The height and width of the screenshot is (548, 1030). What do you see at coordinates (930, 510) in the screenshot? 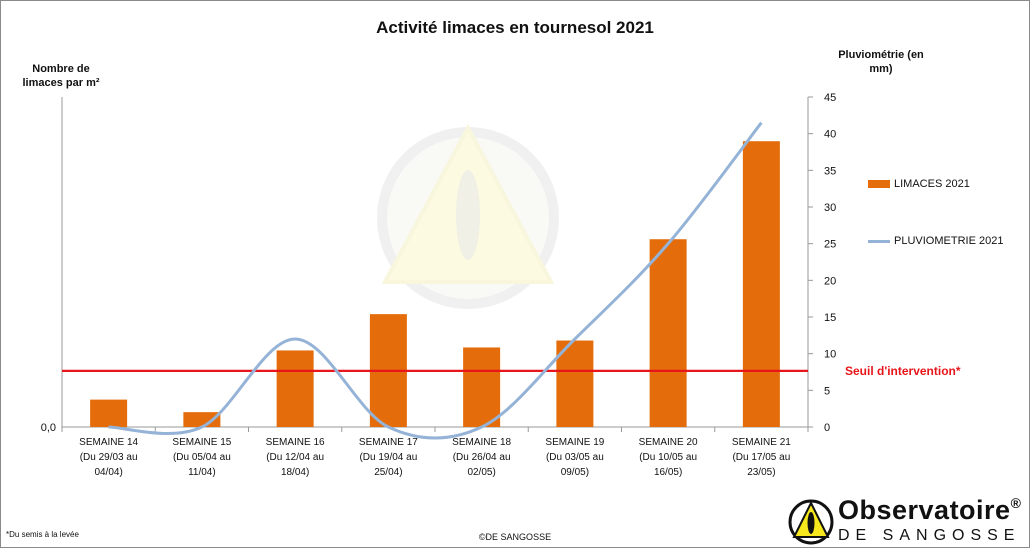
I see `logo-title: Observatoire®` at bounding box center [930, 510].